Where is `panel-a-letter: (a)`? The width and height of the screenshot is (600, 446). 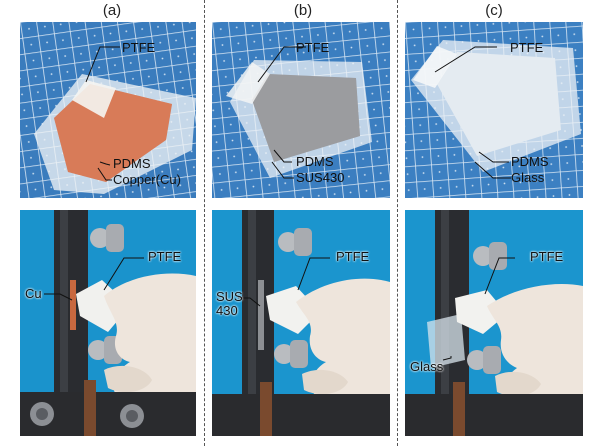
panel-a-letter: (a) is located at coordinates (112, 10).